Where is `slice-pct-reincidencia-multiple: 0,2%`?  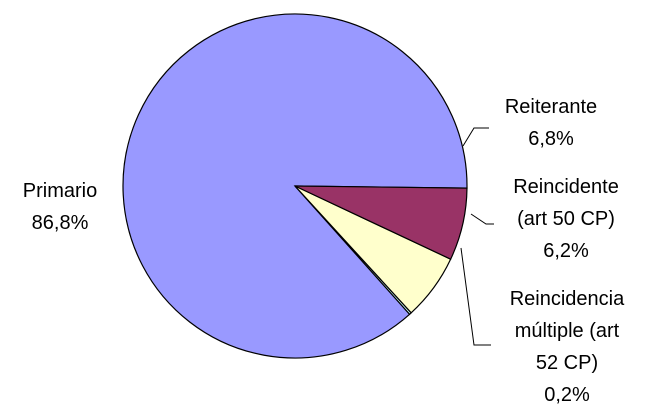
slice-pct-reincidencia-multiple: 0,2% is located at coordinates (567, 395).